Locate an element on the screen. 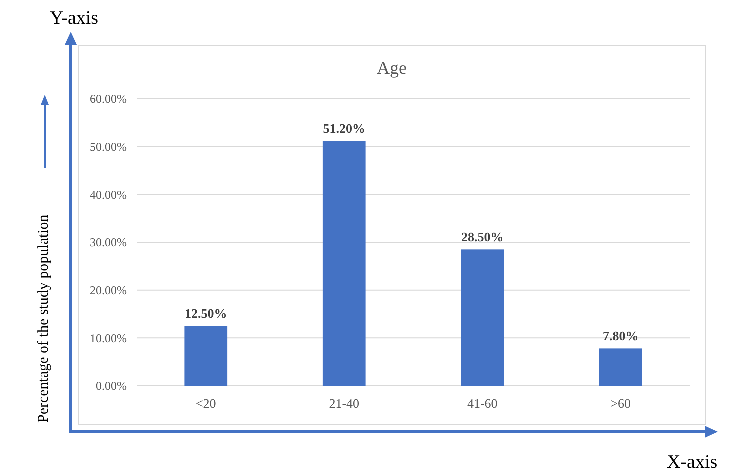 The image size is (750, 474). y-tick-label: 60.00% is located at coordinates (108, 99).